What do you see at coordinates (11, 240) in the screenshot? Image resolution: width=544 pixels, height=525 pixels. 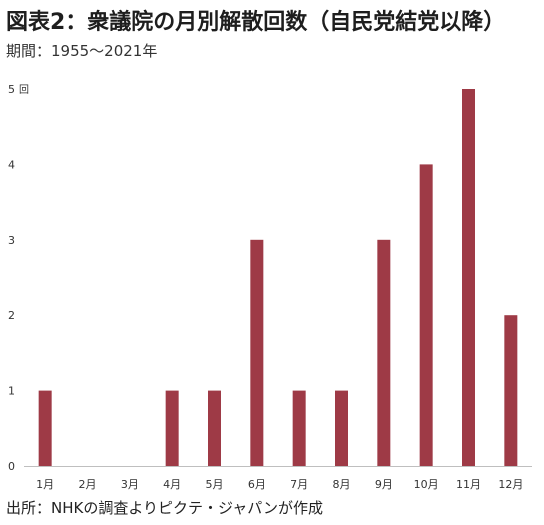 I see `y-tick-label: 3` at bounding box center [11, 240].